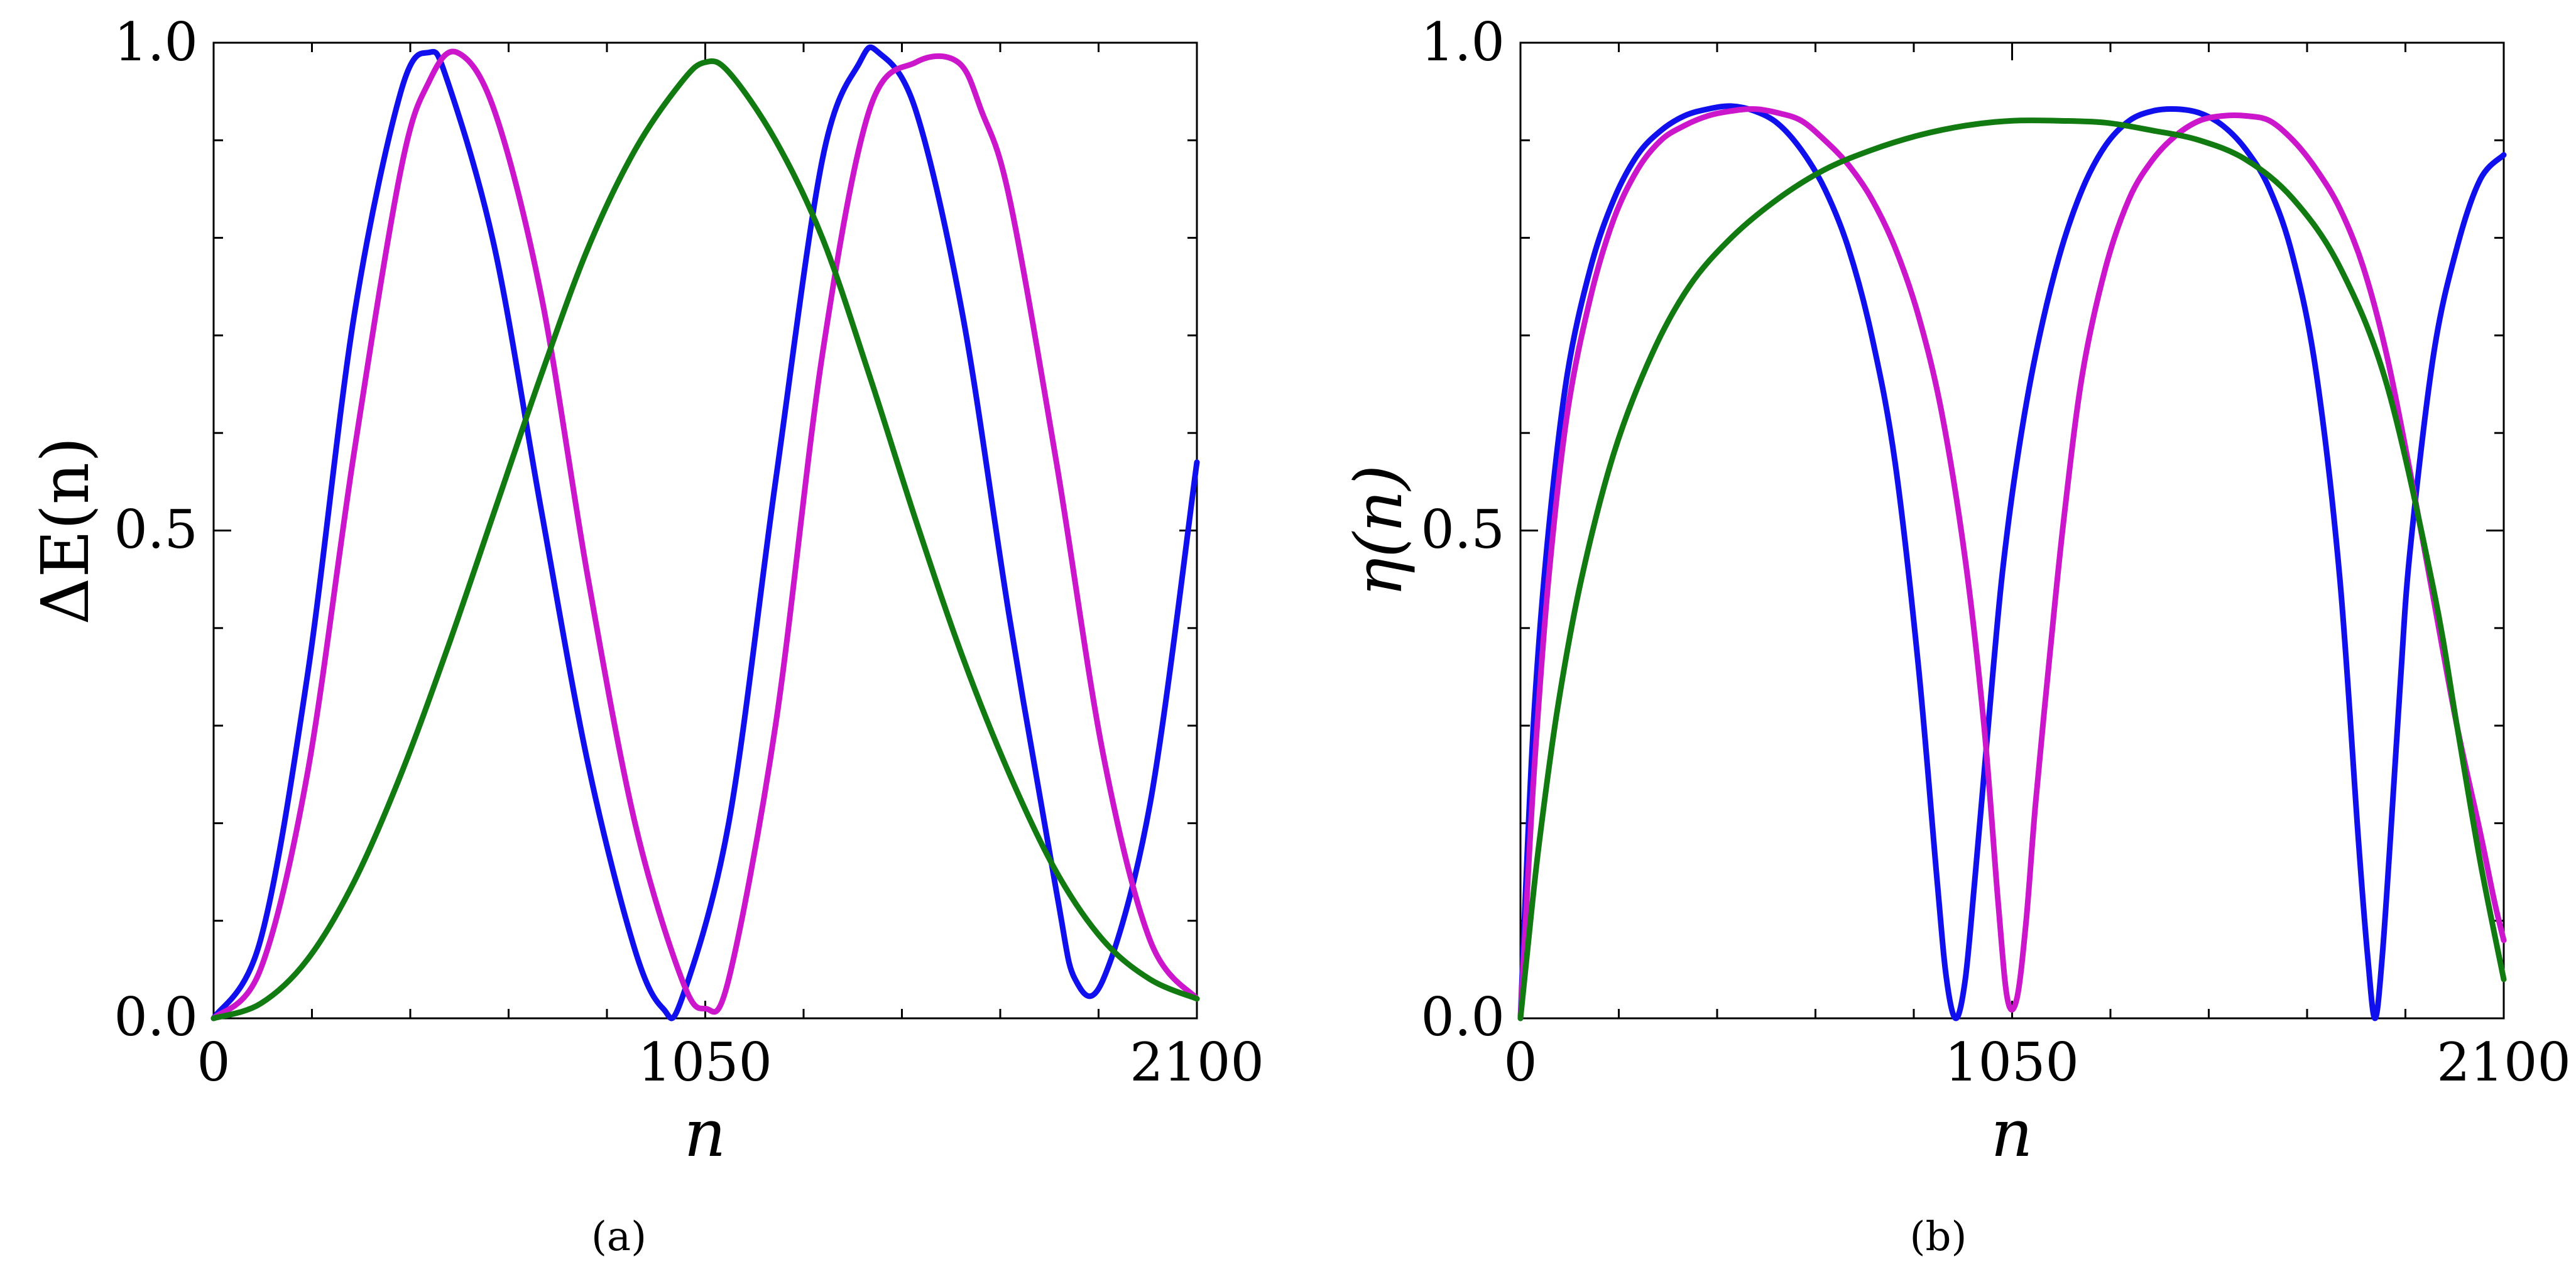  I want to click on panel-a-ylabel: ΔE(n), so click(65, 530).